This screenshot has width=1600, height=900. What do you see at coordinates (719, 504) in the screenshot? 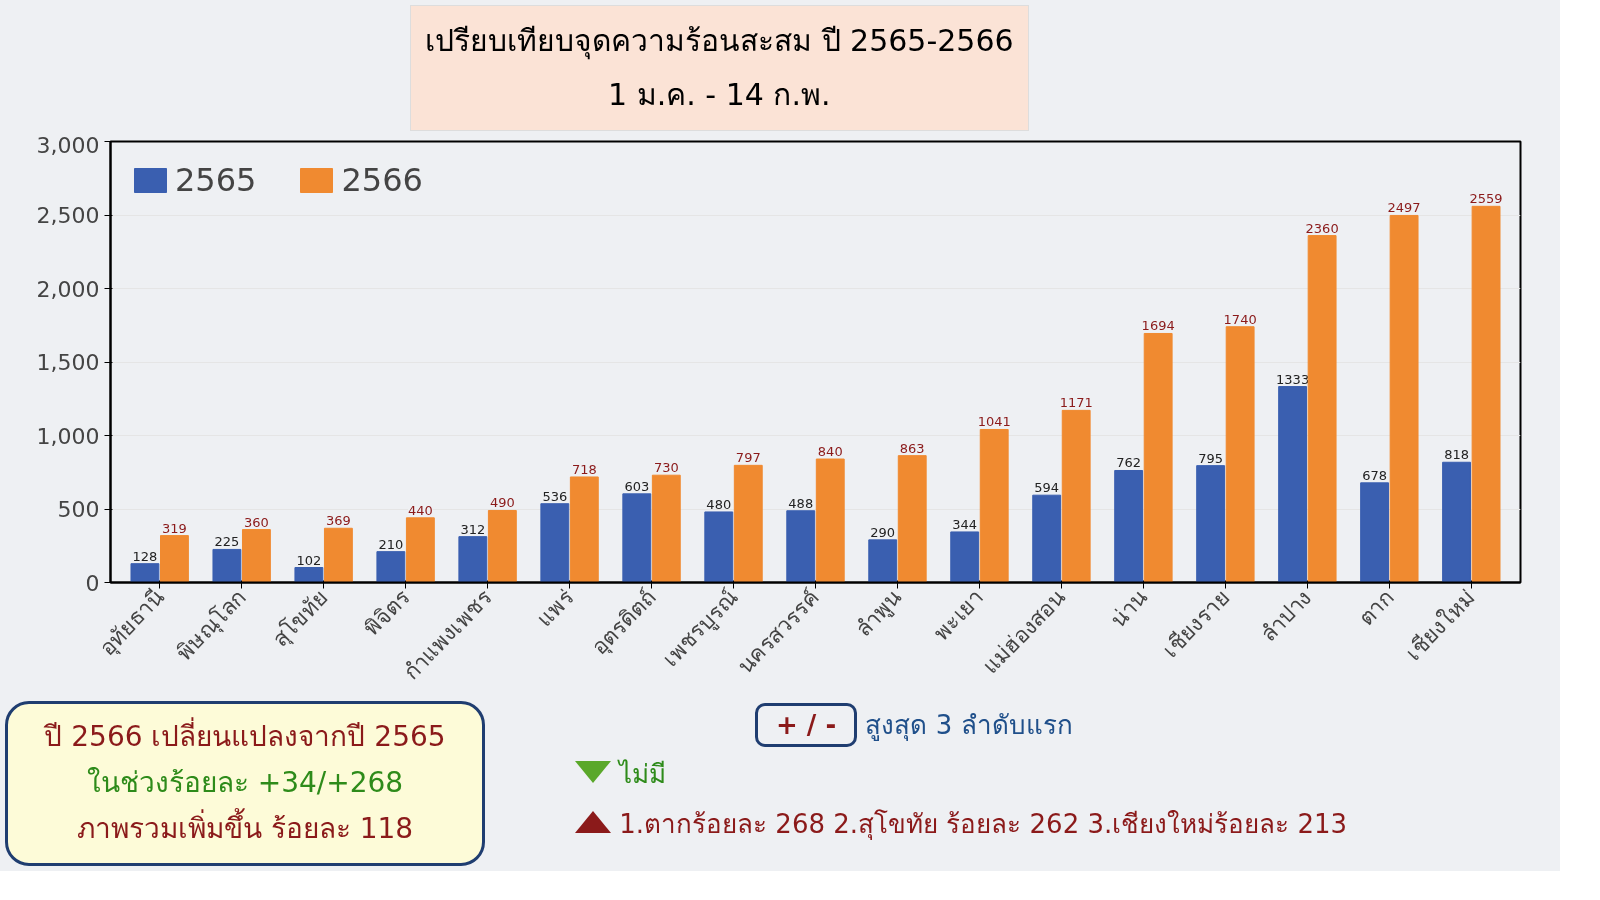
I see `data-label: 480` at bounding box center [719, 504].